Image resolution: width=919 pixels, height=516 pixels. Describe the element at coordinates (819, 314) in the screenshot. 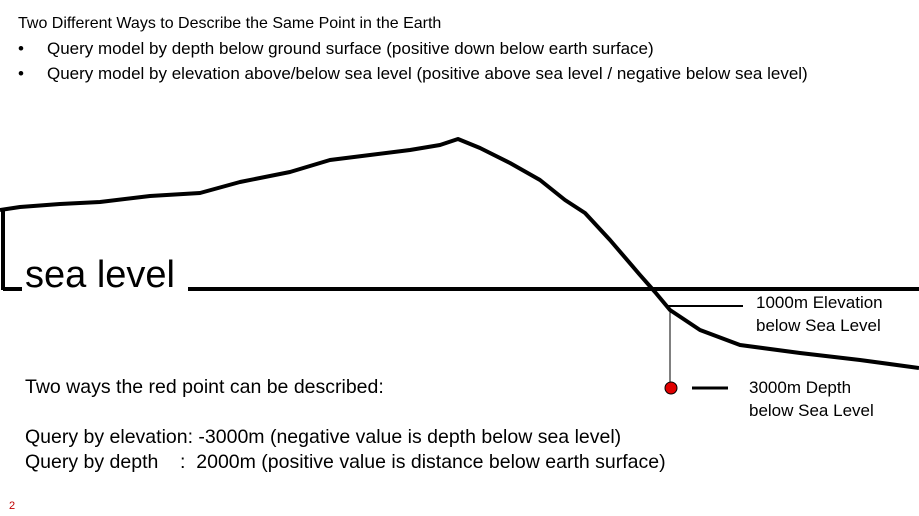

I see `annotation: 1000m Elevation below Sea Level` at that location.